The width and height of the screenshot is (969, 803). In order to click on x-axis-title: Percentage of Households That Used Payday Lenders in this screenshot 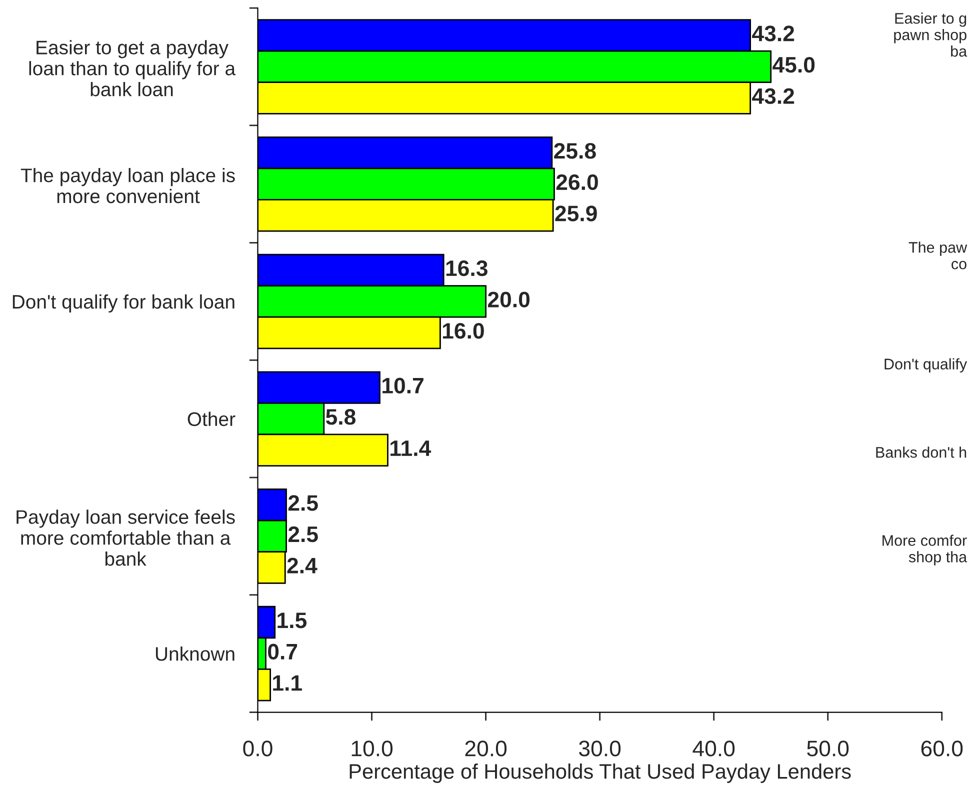, I will do `click(600, 773)`.